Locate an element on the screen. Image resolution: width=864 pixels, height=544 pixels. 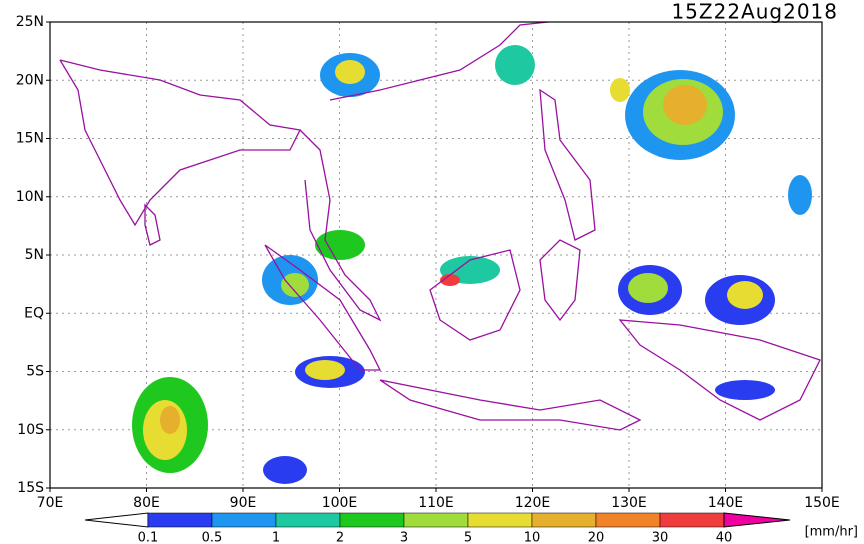
lon-label: 130E is located at coordinates (629, 503).